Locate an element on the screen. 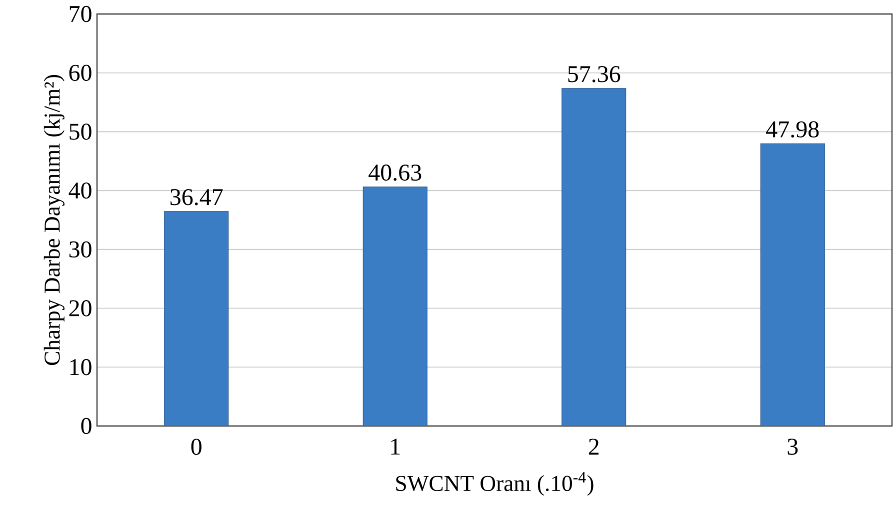  data-label: 57.36 is located at coordinates (594, 74).